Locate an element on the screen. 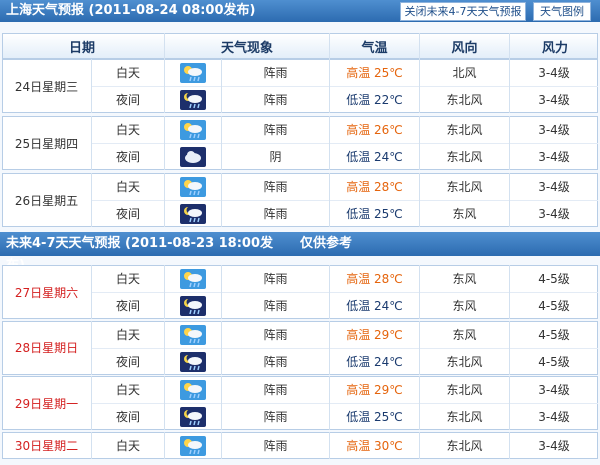 This screenshot has height=465, width=600. temperature: 高温 25℃ is located at coordinates (375, 72).